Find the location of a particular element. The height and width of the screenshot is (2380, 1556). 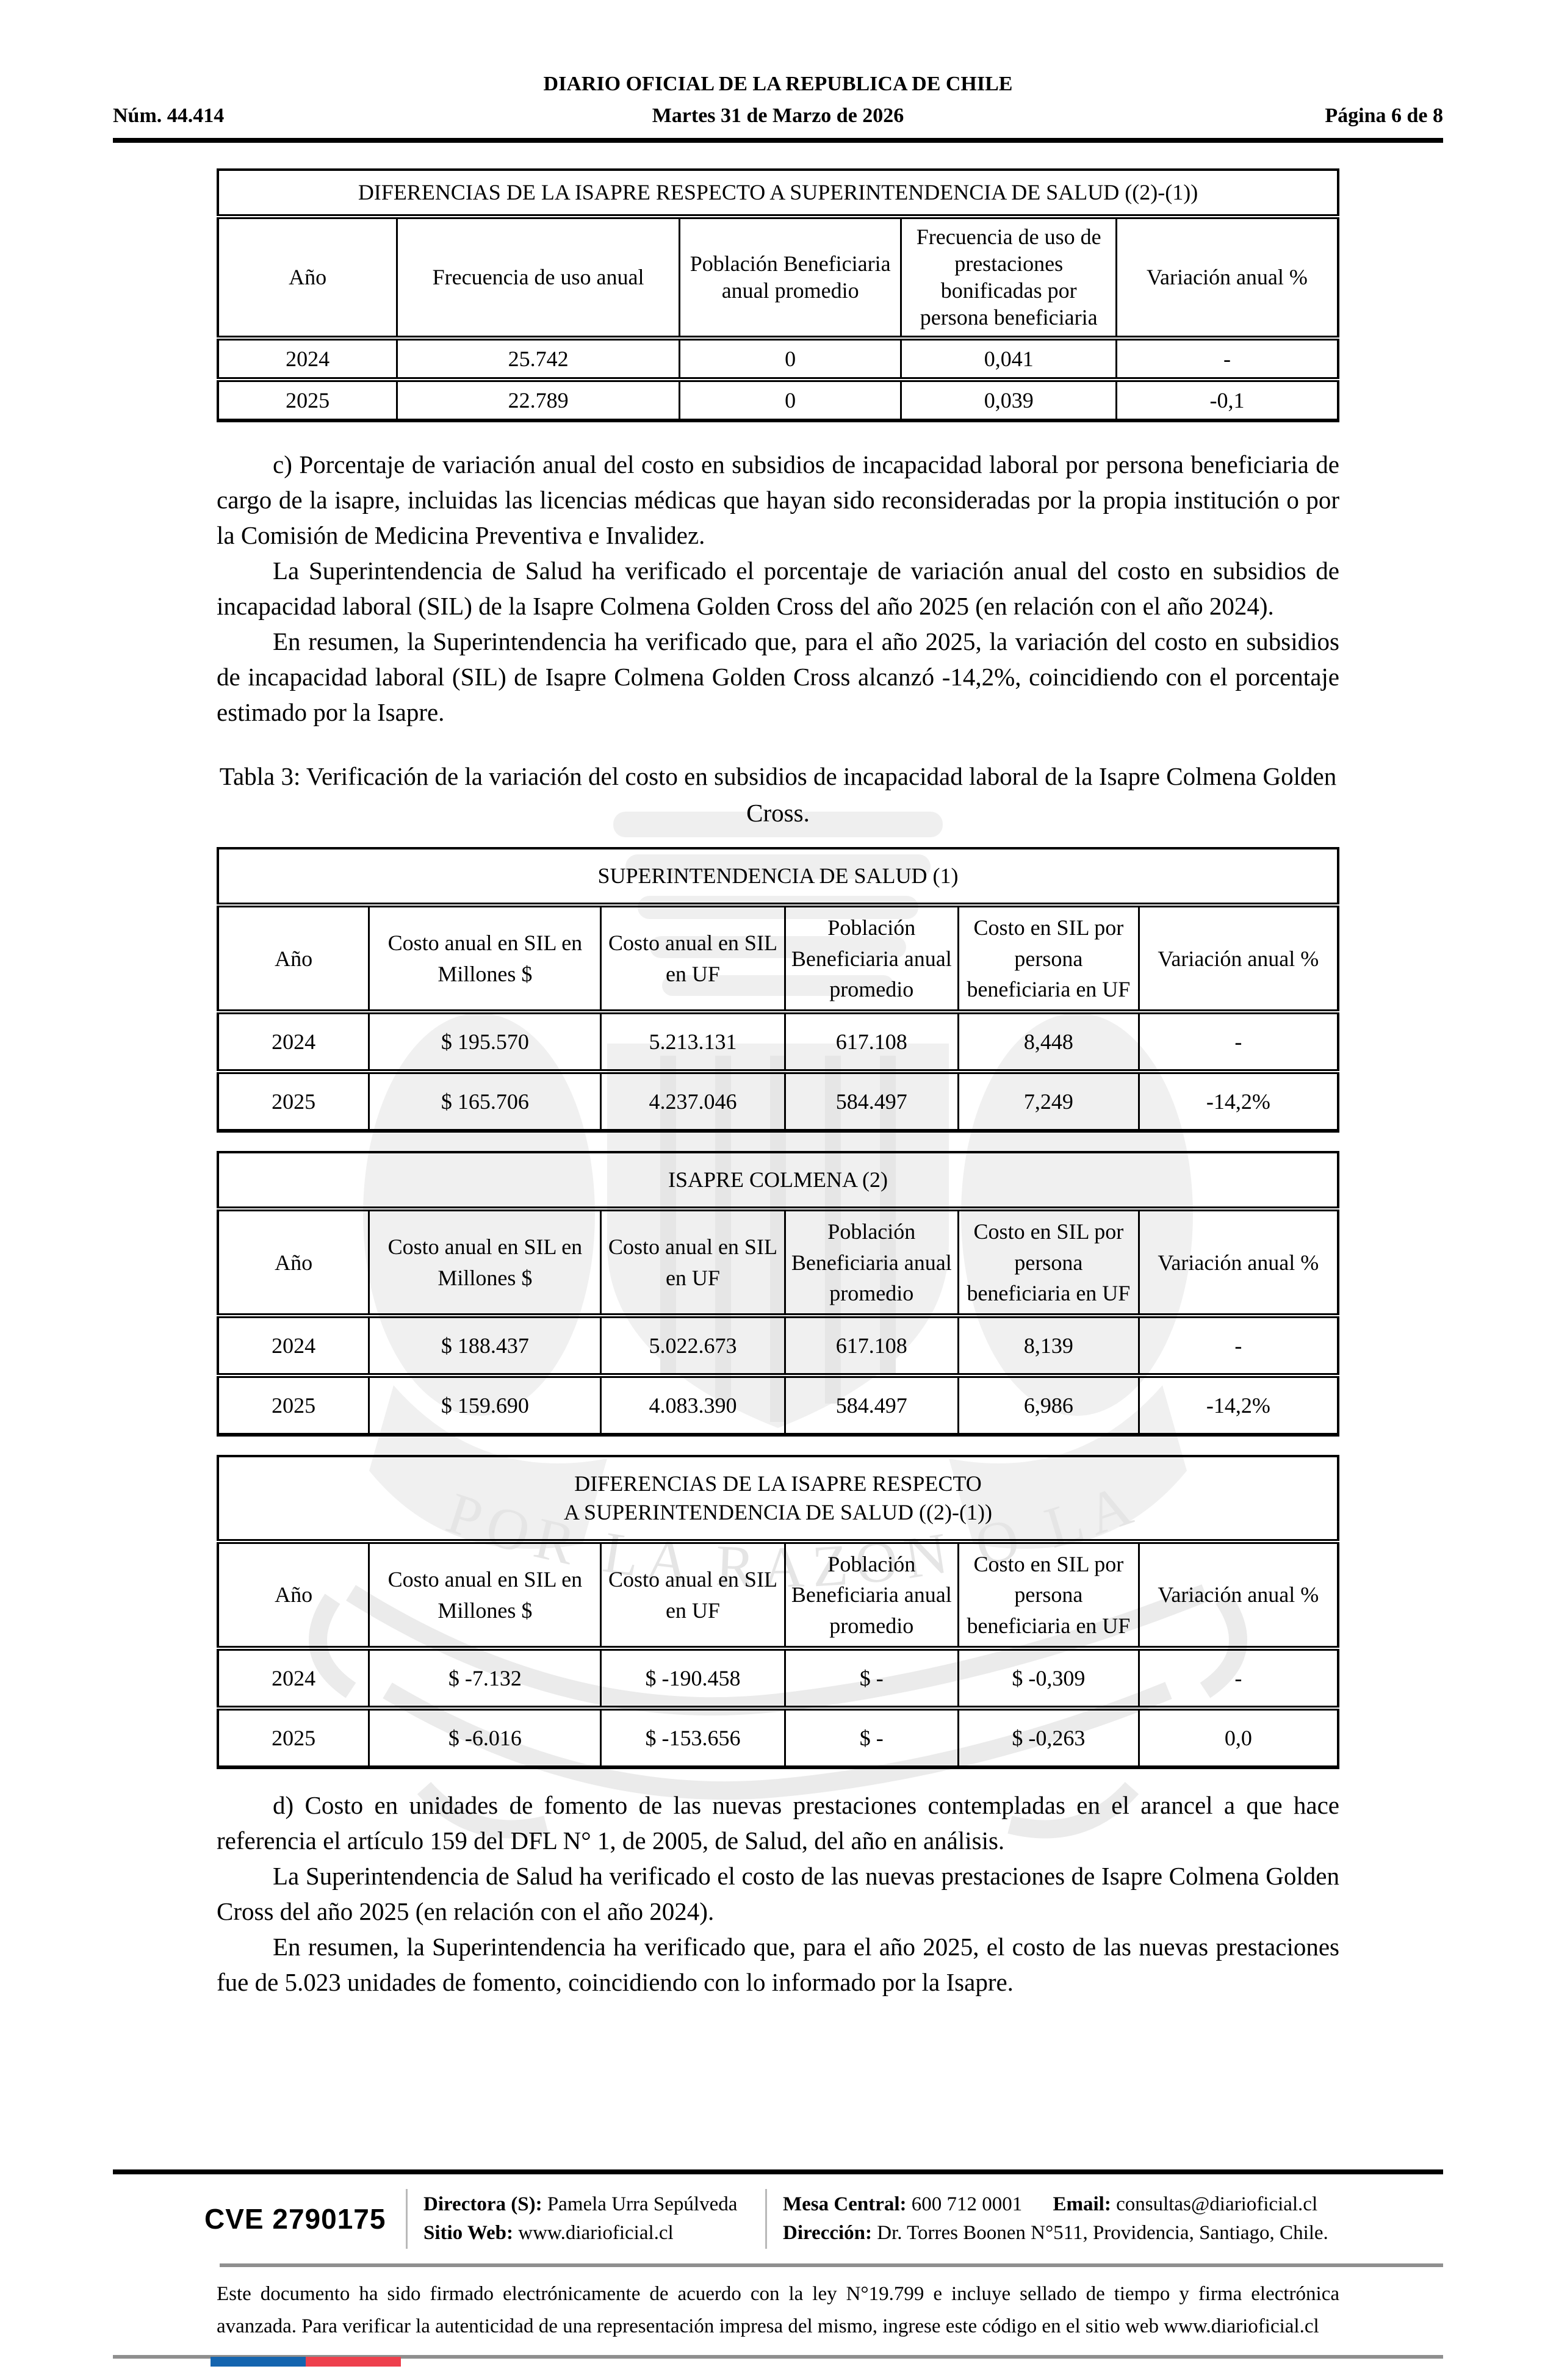

cve-code: CVE 2790175 is located at coordinates (295, 2219).